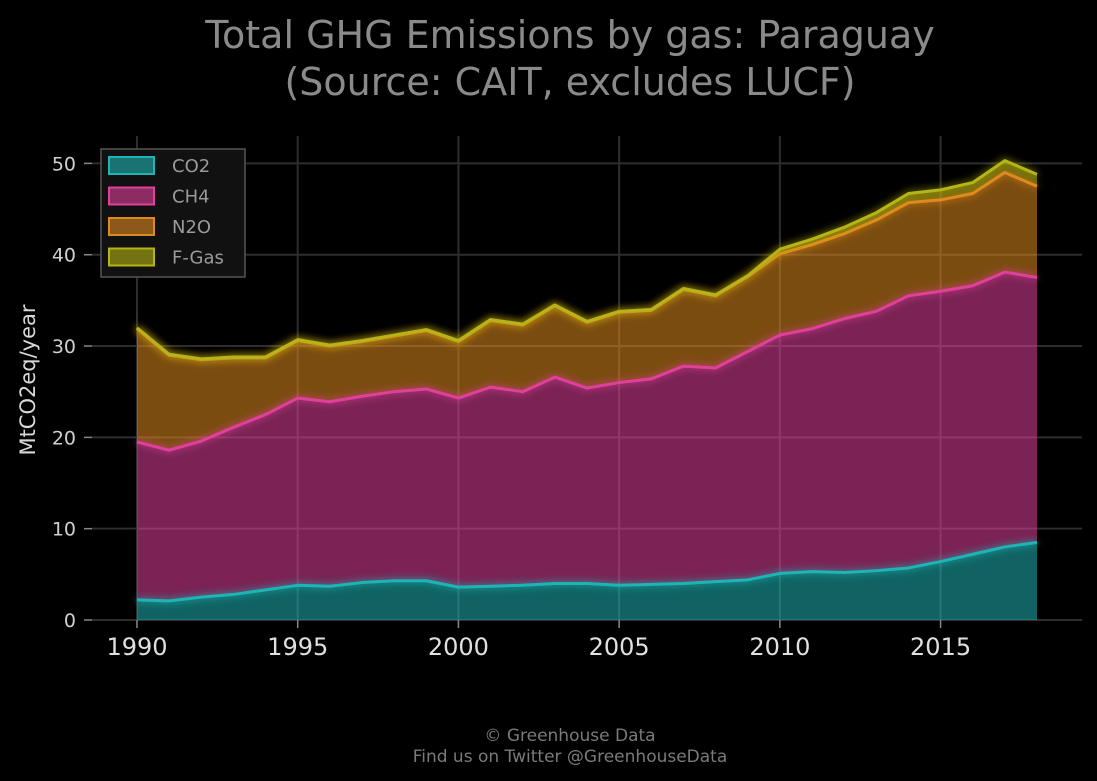 The width and height of the screenshot is (1097, 781). I want to click on x-axis: 1990 1995 2000 2005 2010 2015, so click(538, 640).